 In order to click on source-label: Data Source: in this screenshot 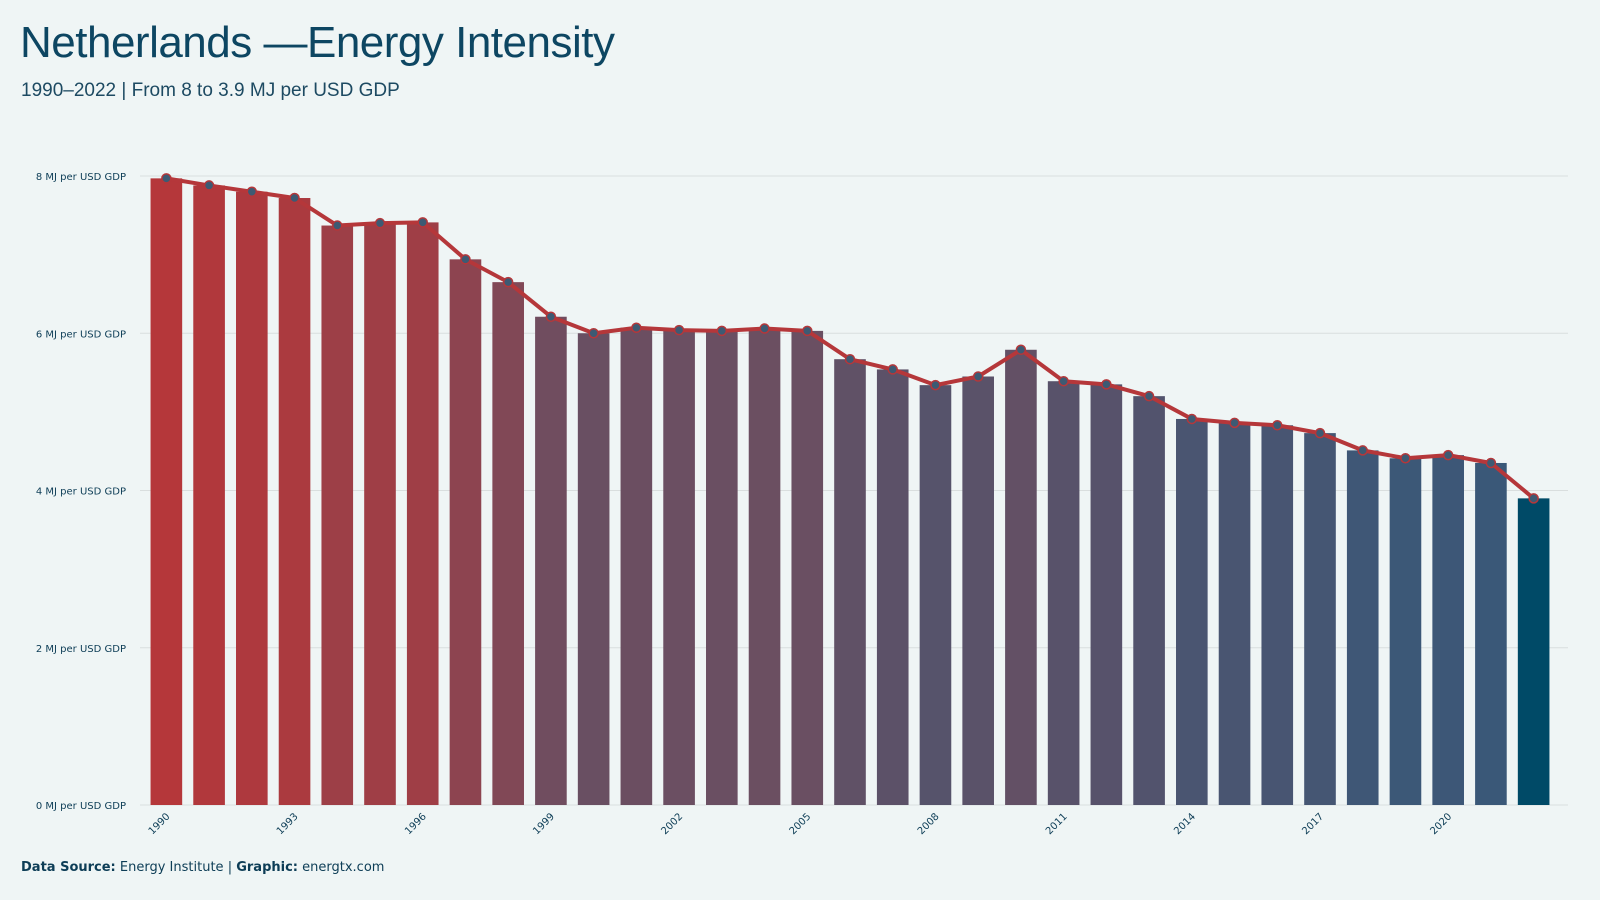, I will do `click(68, 867)`.